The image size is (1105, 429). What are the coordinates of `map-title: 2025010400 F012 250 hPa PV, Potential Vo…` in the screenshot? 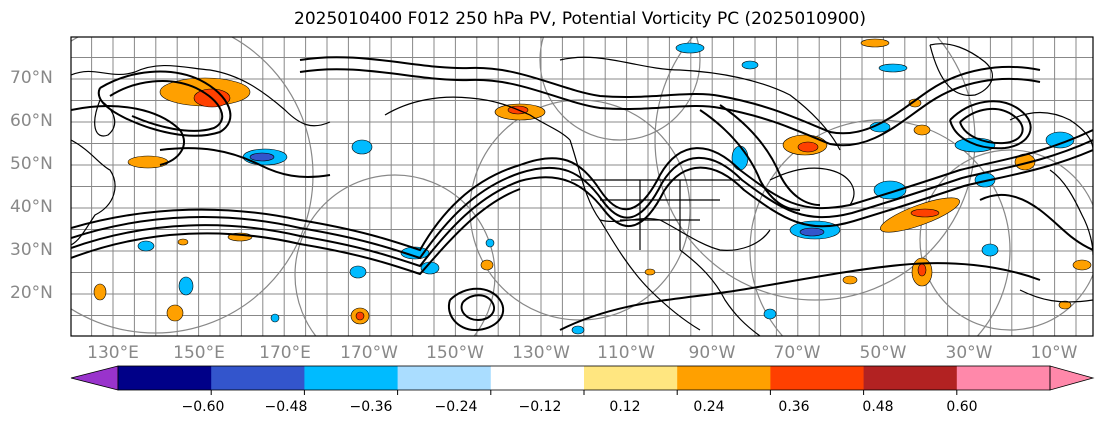 It's located at (580, 19).